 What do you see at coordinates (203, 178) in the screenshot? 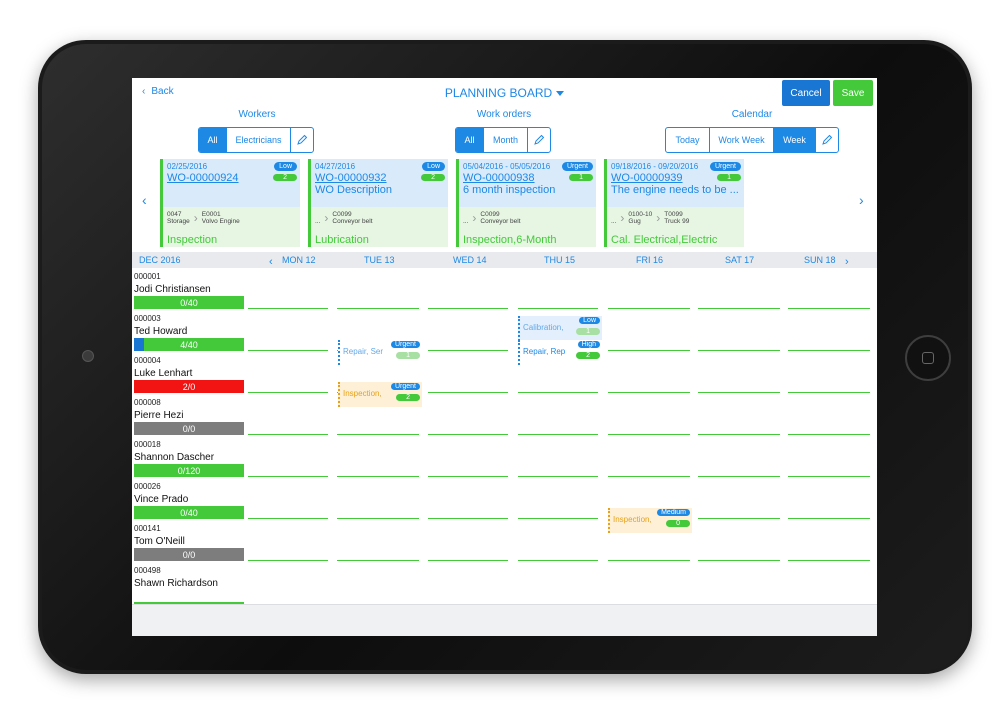
I see `card-wo-number: WO-00000924` at bounding box center [203, 178].